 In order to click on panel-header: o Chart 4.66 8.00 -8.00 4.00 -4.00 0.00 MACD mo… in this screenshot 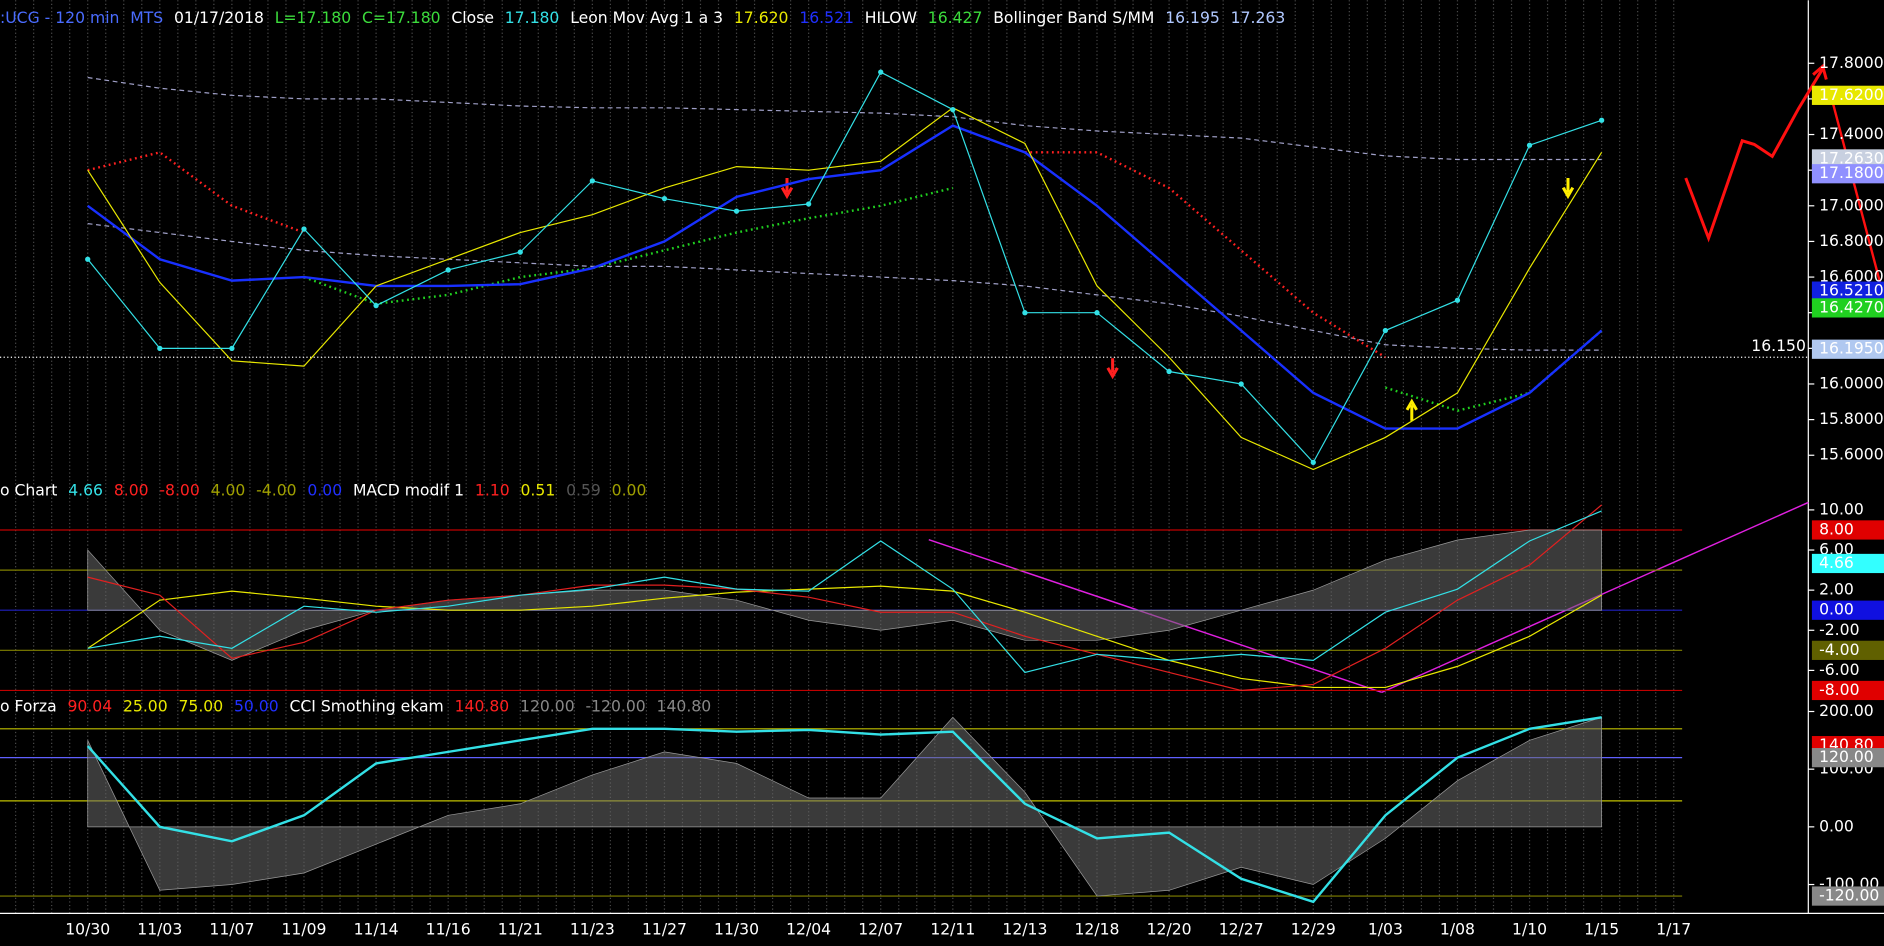, I will do `click(323, 490)`.